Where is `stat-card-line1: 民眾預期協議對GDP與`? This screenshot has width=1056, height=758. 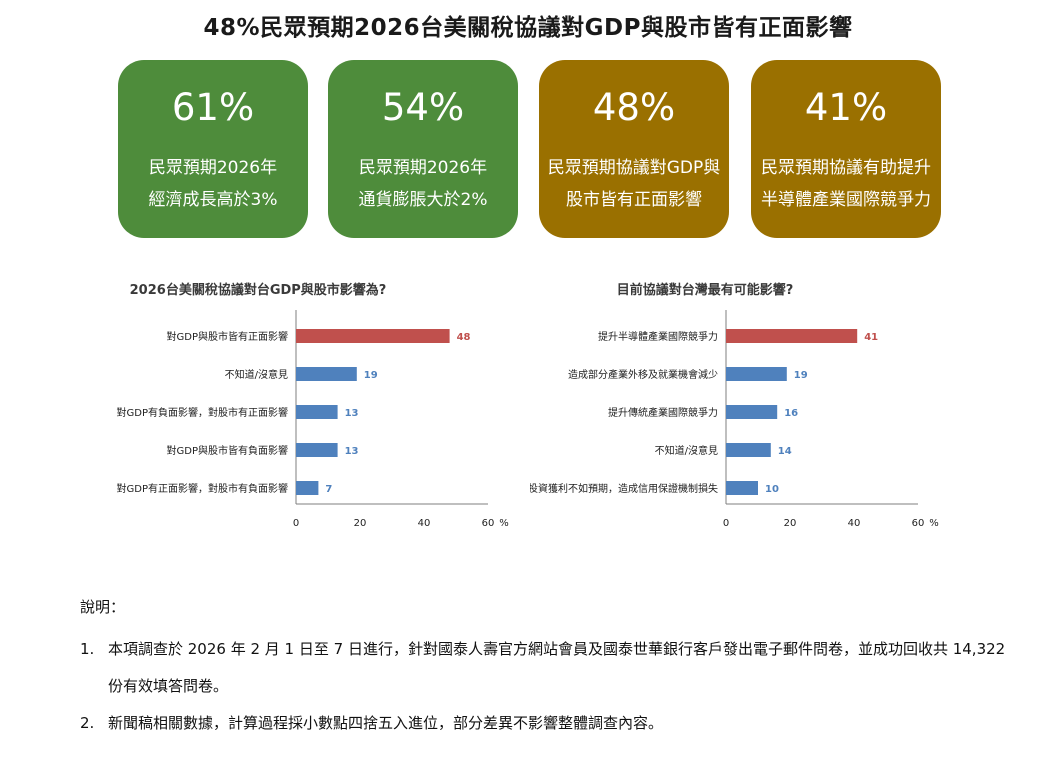 stat-card-line1: 民眾預期協議對GDP與 is located at coordinates (634, 168).